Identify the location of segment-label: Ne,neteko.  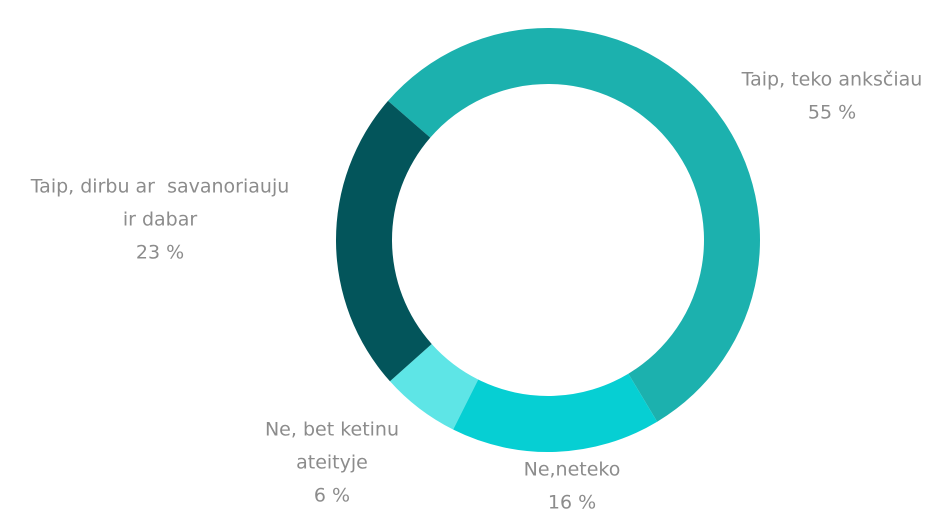
(572, 470).